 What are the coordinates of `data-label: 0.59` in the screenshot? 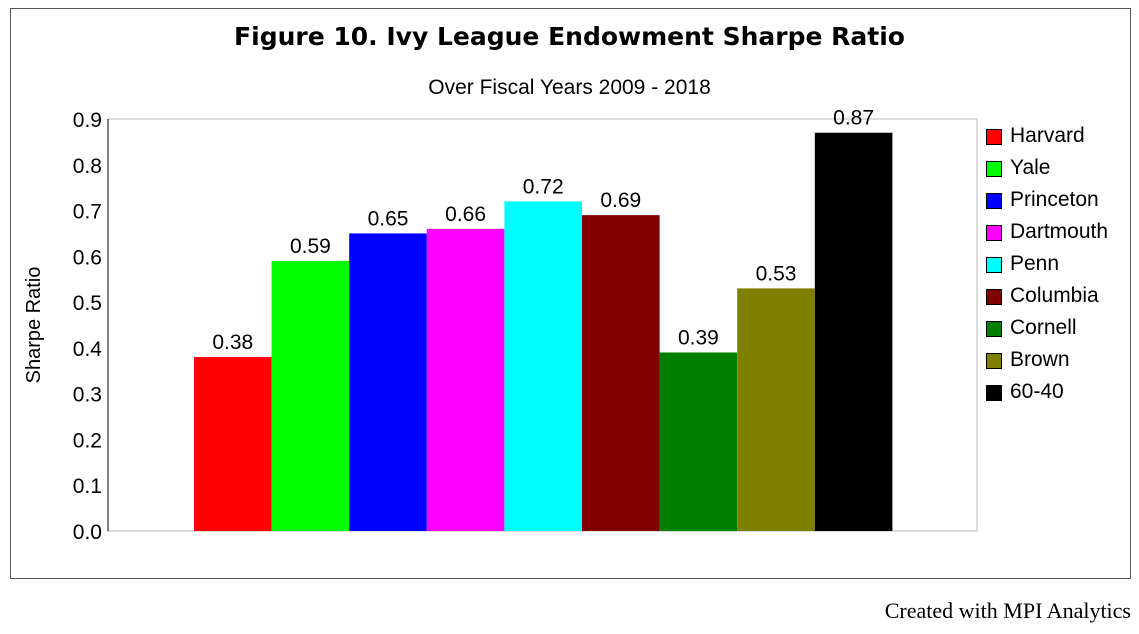 It's located at (310, 246).